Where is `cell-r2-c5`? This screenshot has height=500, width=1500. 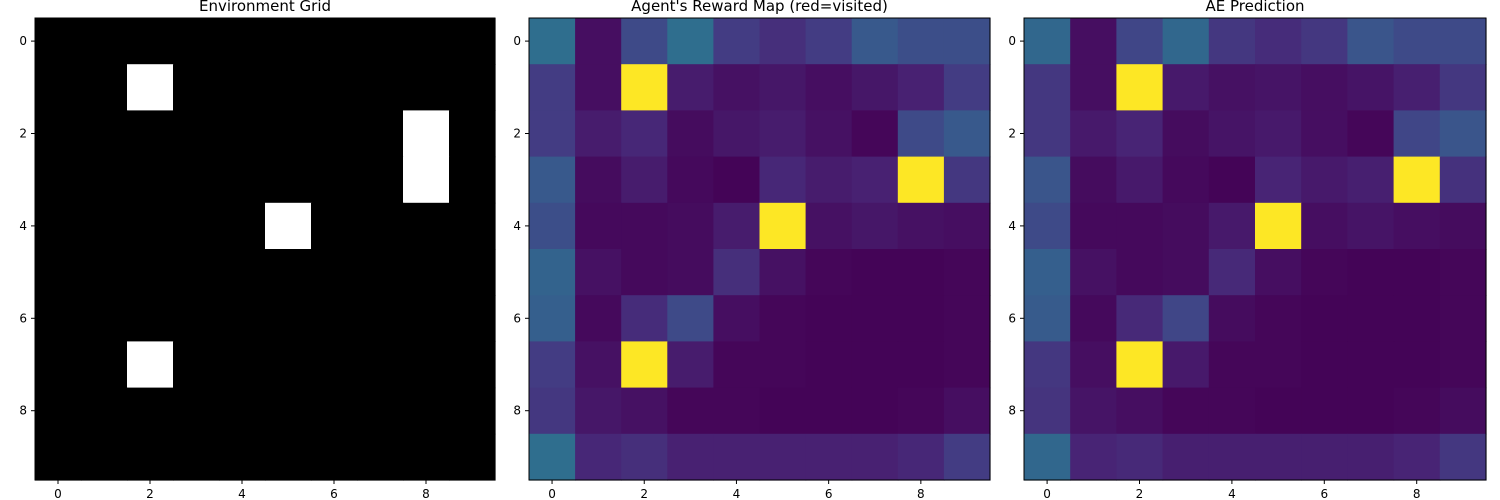 cell-r2-c5 is located at coordinates (288, 134).